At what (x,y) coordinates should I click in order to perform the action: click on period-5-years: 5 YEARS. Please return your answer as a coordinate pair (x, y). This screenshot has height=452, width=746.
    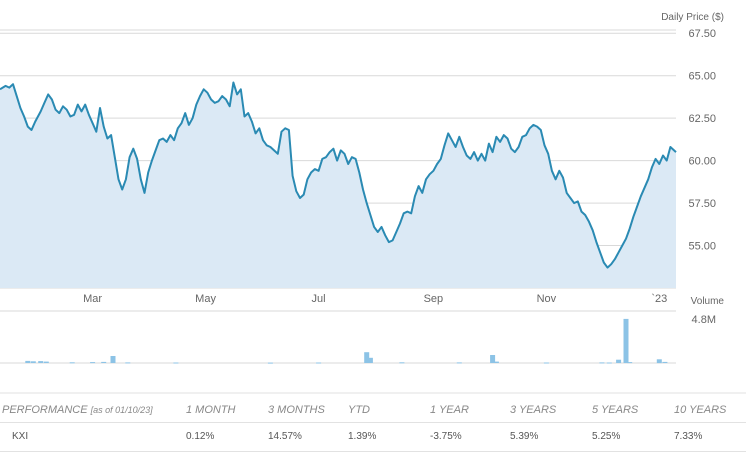
    Looking at the image, I should click on (615, 410).